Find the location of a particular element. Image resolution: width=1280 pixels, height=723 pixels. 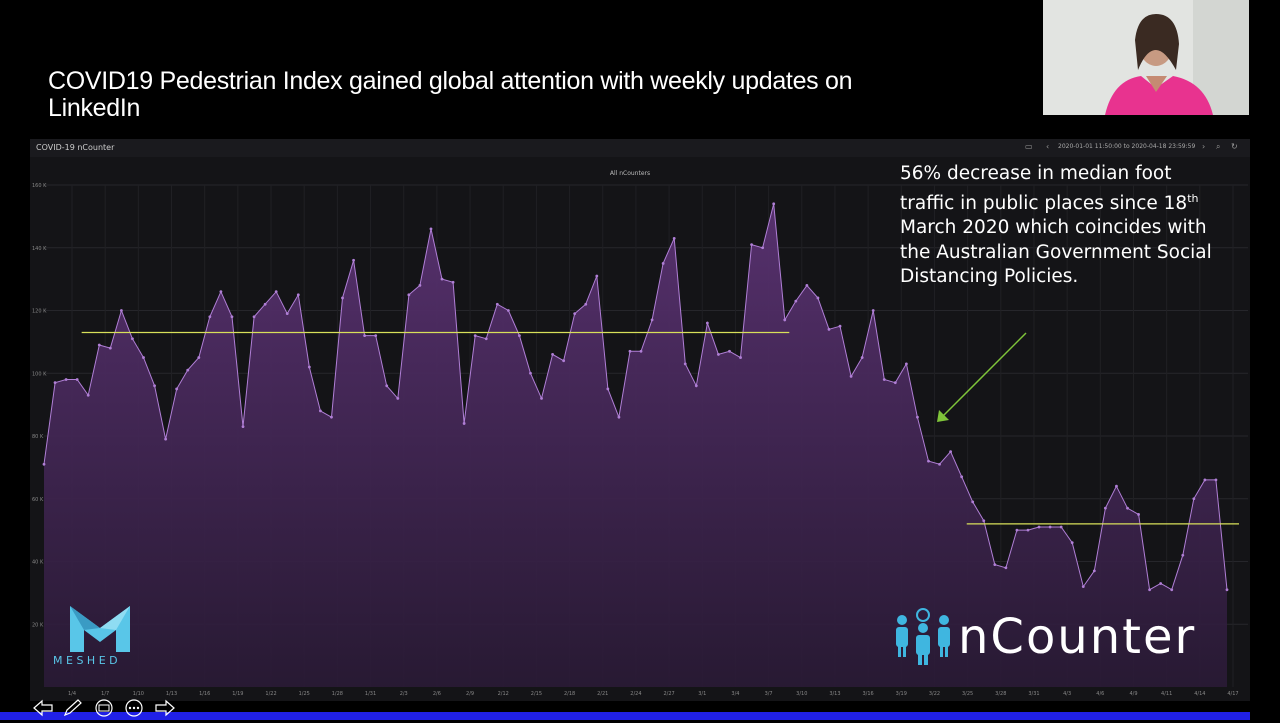

x-tick-label: 3/10 is located at coordinates (801, 694).